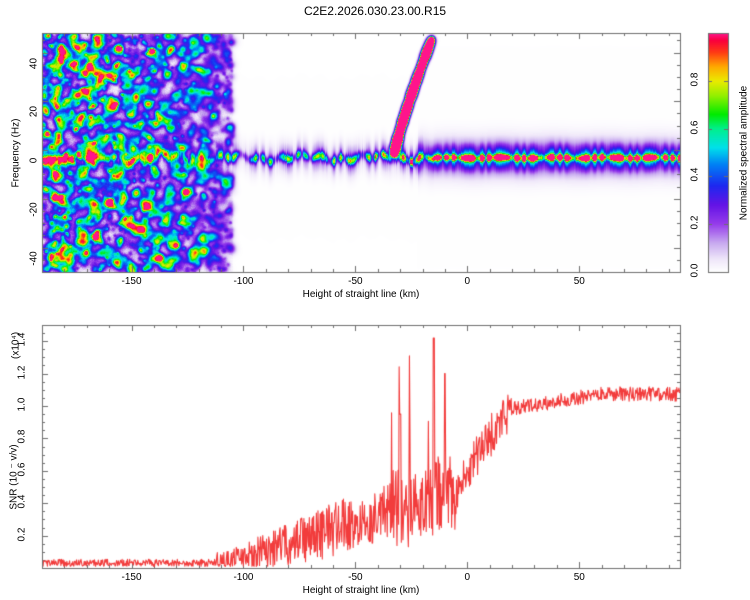  I want to click on snr-ytick-5: 1.2, so click(22, 372).